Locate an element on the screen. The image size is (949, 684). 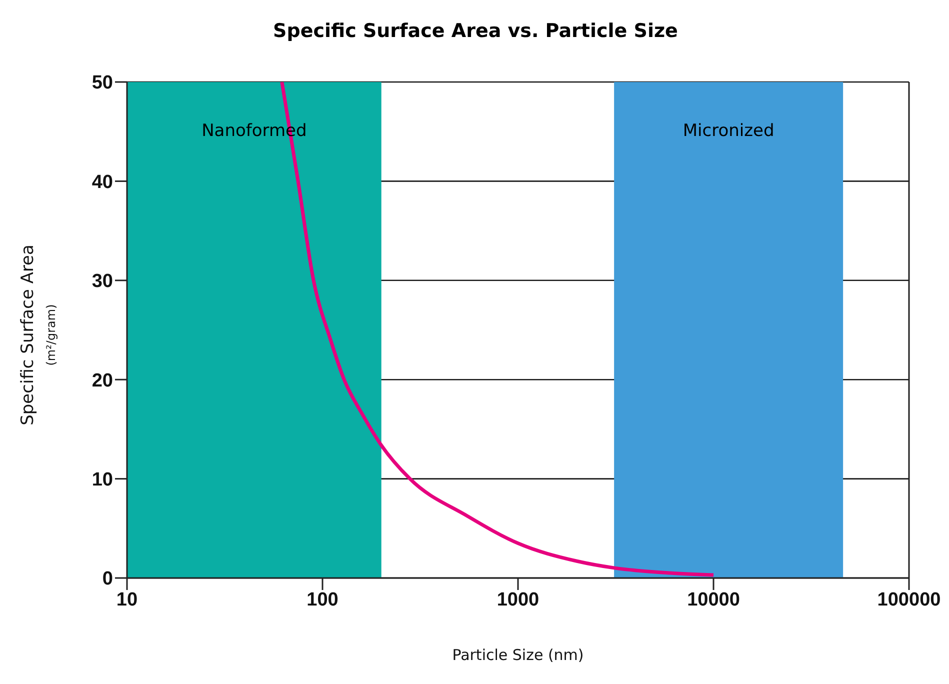
y-tick-label: 10 is located at coordinates (102, 480).